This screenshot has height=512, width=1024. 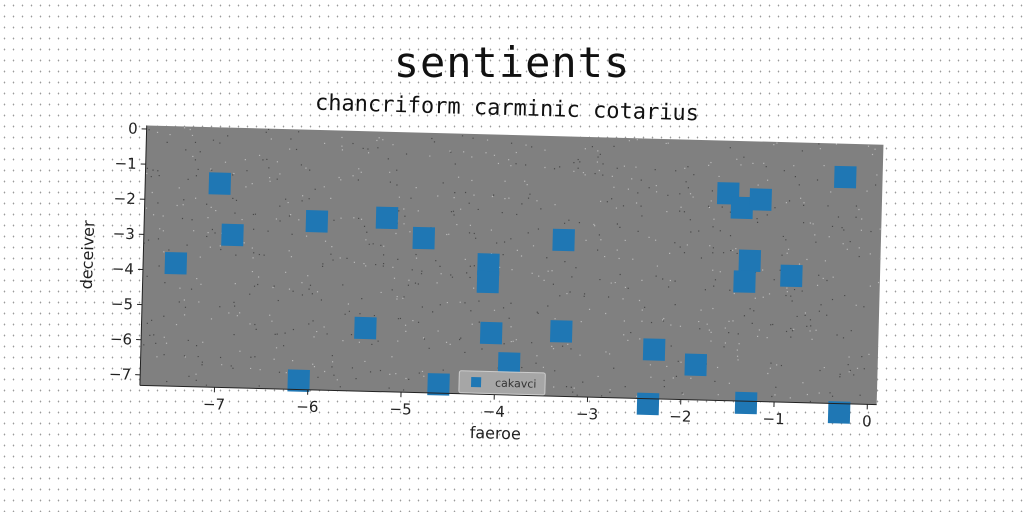 What do you see at coordinates (495, 433) in the screenshot?
I see `x-axis-label: faeroe` at bounding box center [495, 433].